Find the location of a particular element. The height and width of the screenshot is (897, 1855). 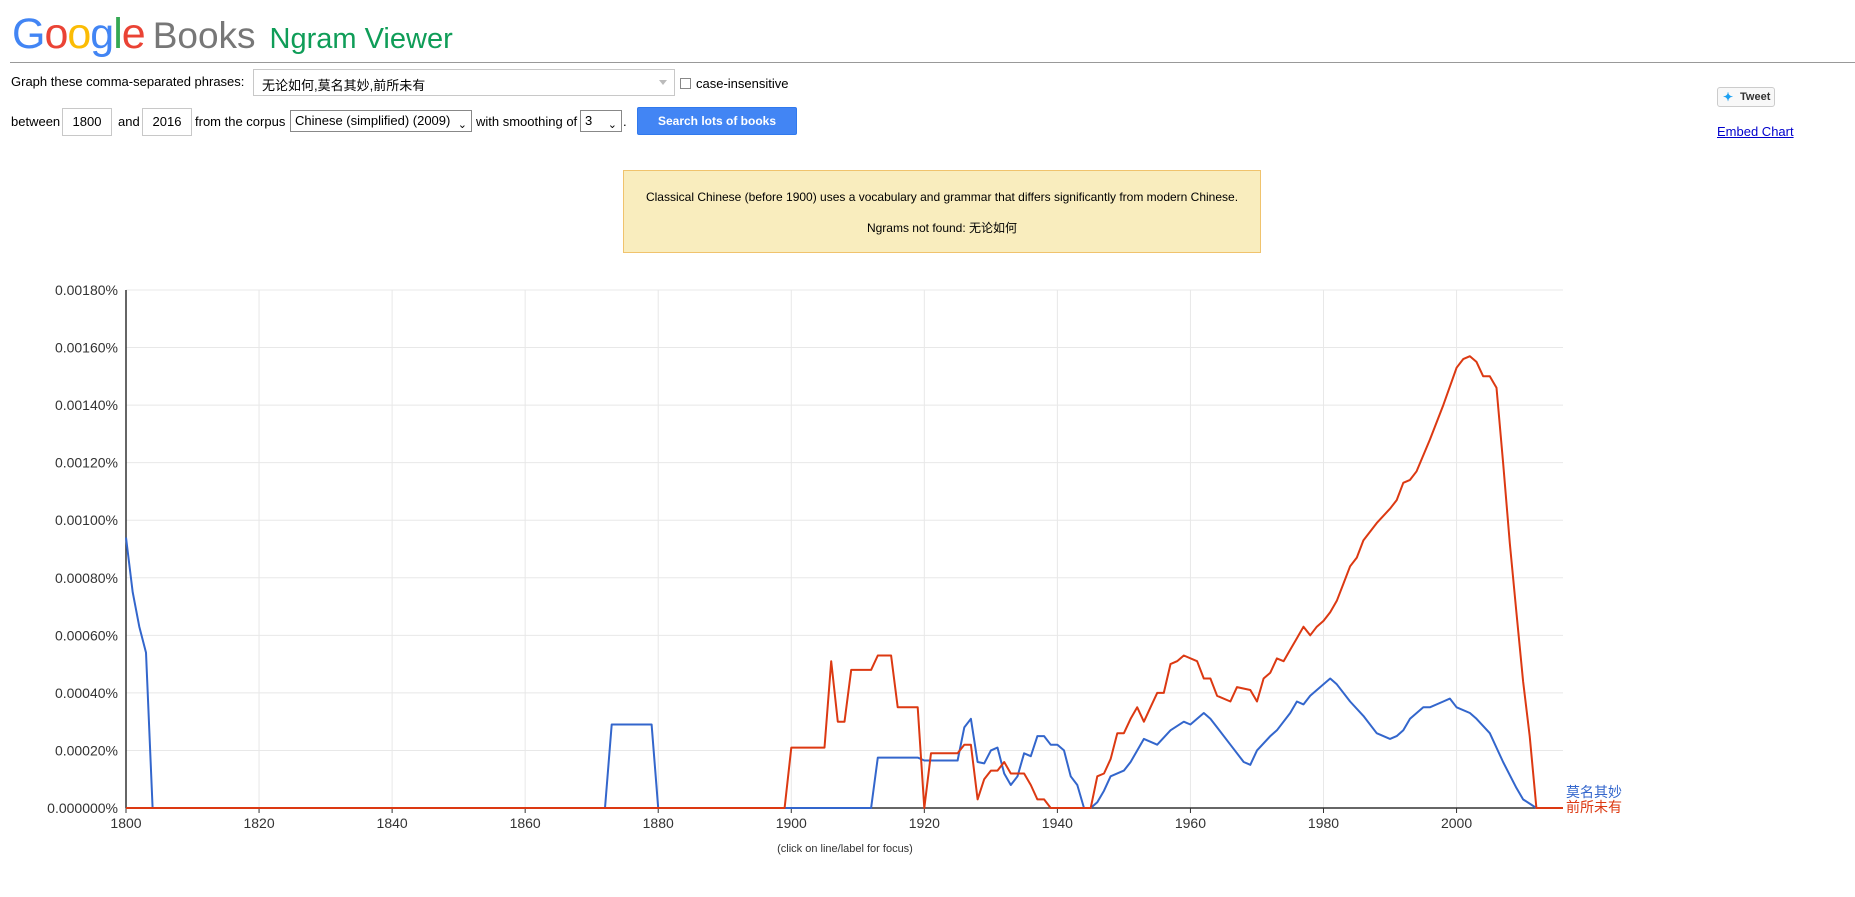

y-tick-label: 0.00060% is located at coordinates (86, 635).